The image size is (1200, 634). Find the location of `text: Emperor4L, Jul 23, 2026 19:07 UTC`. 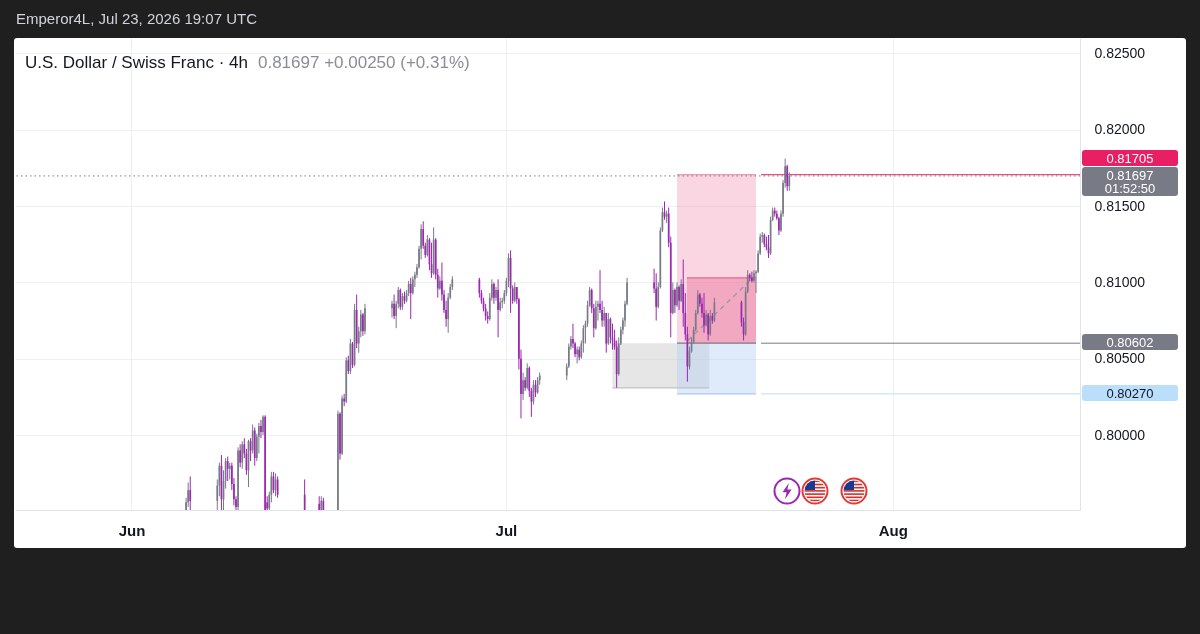

text: Emperor4L, Jul 23, 2026 19:07 UTC is located at coordinates (136, 19).